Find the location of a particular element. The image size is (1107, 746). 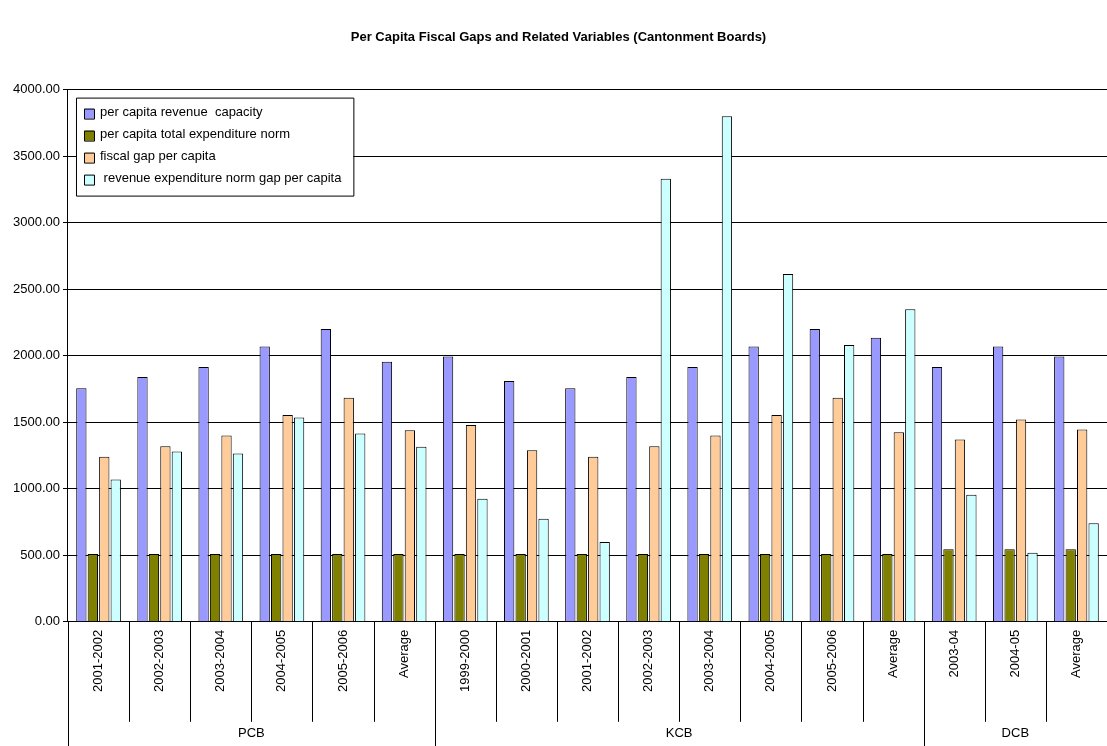

text: DCB is located at coordinates (1015, 733).